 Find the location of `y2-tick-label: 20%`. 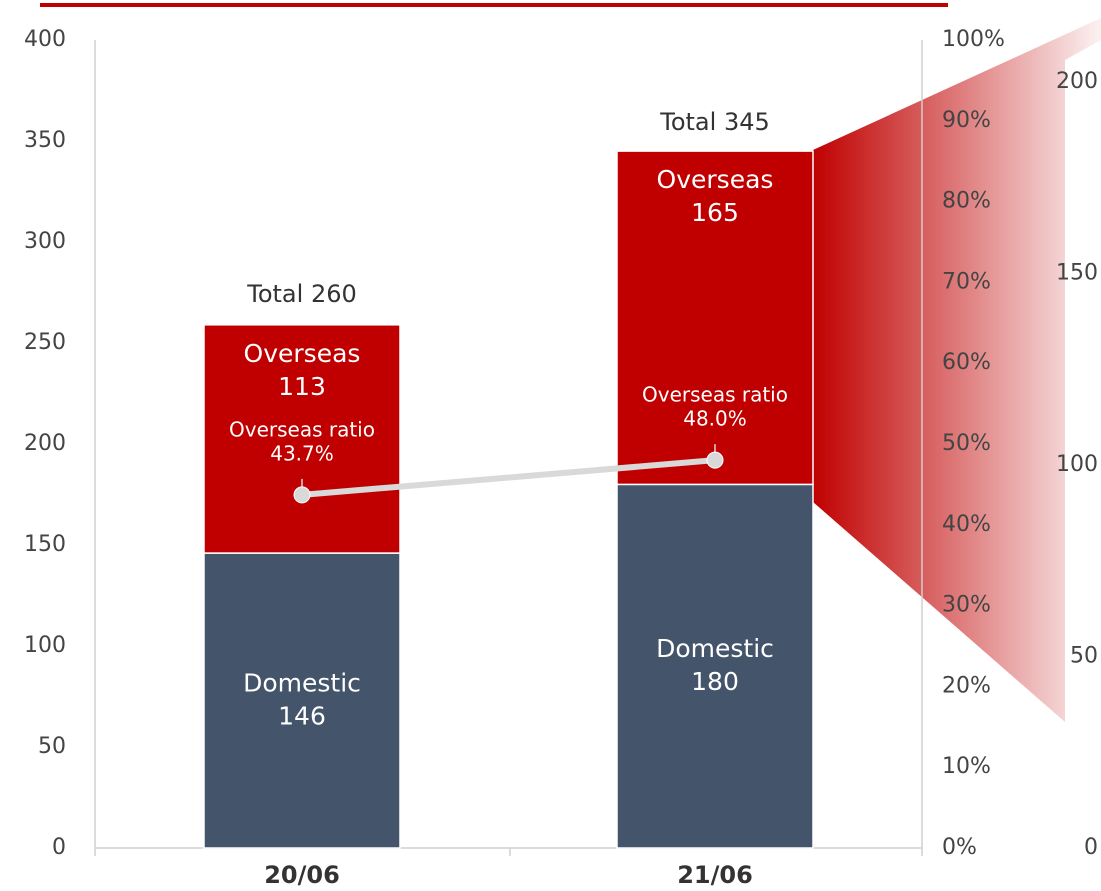

y2-tick-label: 20% is located at coordinates (966, 685).